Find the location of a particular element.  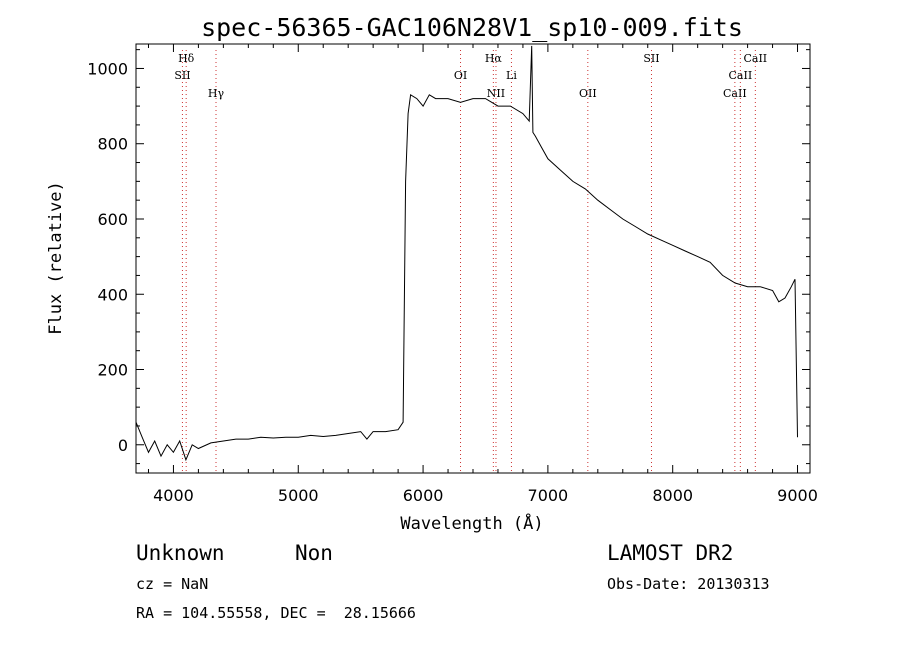

survey-name: LAMOST DR2 is located at coordinates (670, 553).